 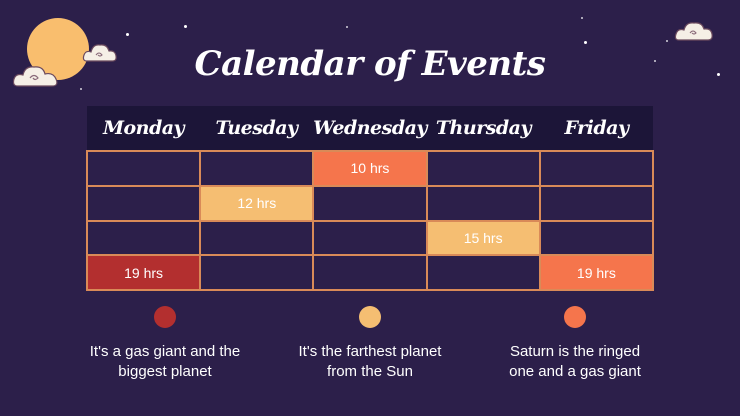 What do you see at coordinates (370, 351) in the screenshot?
I see `legend-text-line: It's the farthest planet` at bounding box center [370, 351].